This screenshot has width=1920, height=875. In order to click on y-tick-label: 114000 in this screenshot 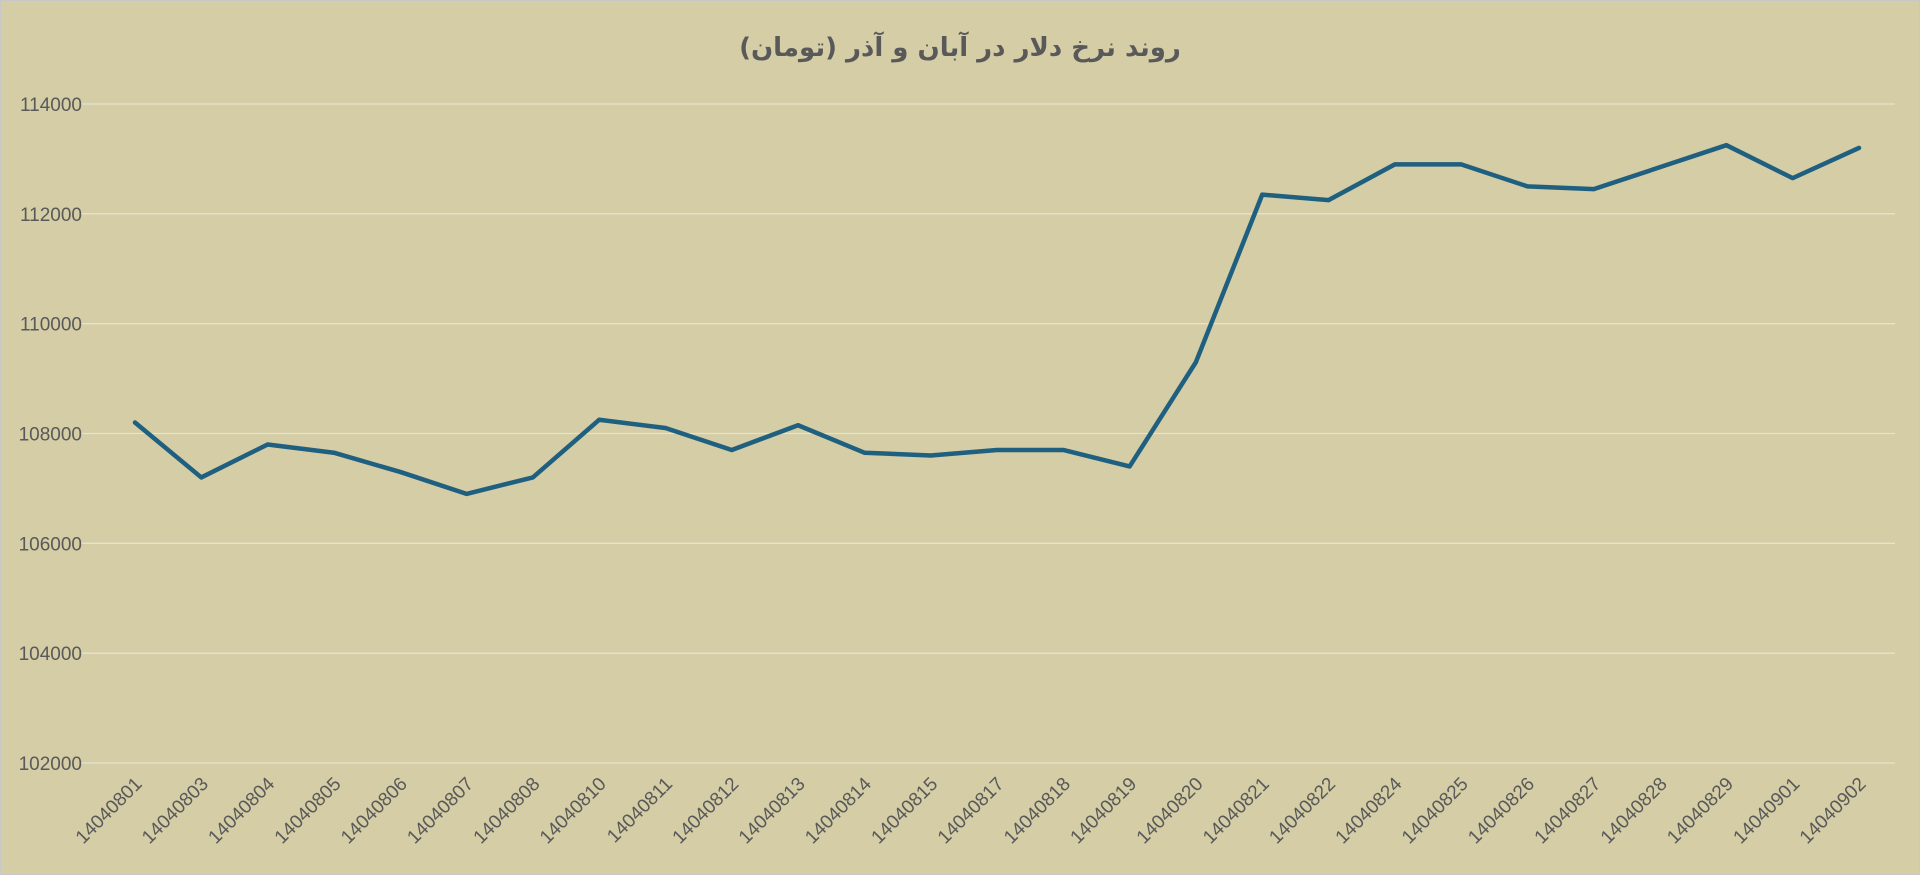, I will do `click(51, 105)`.